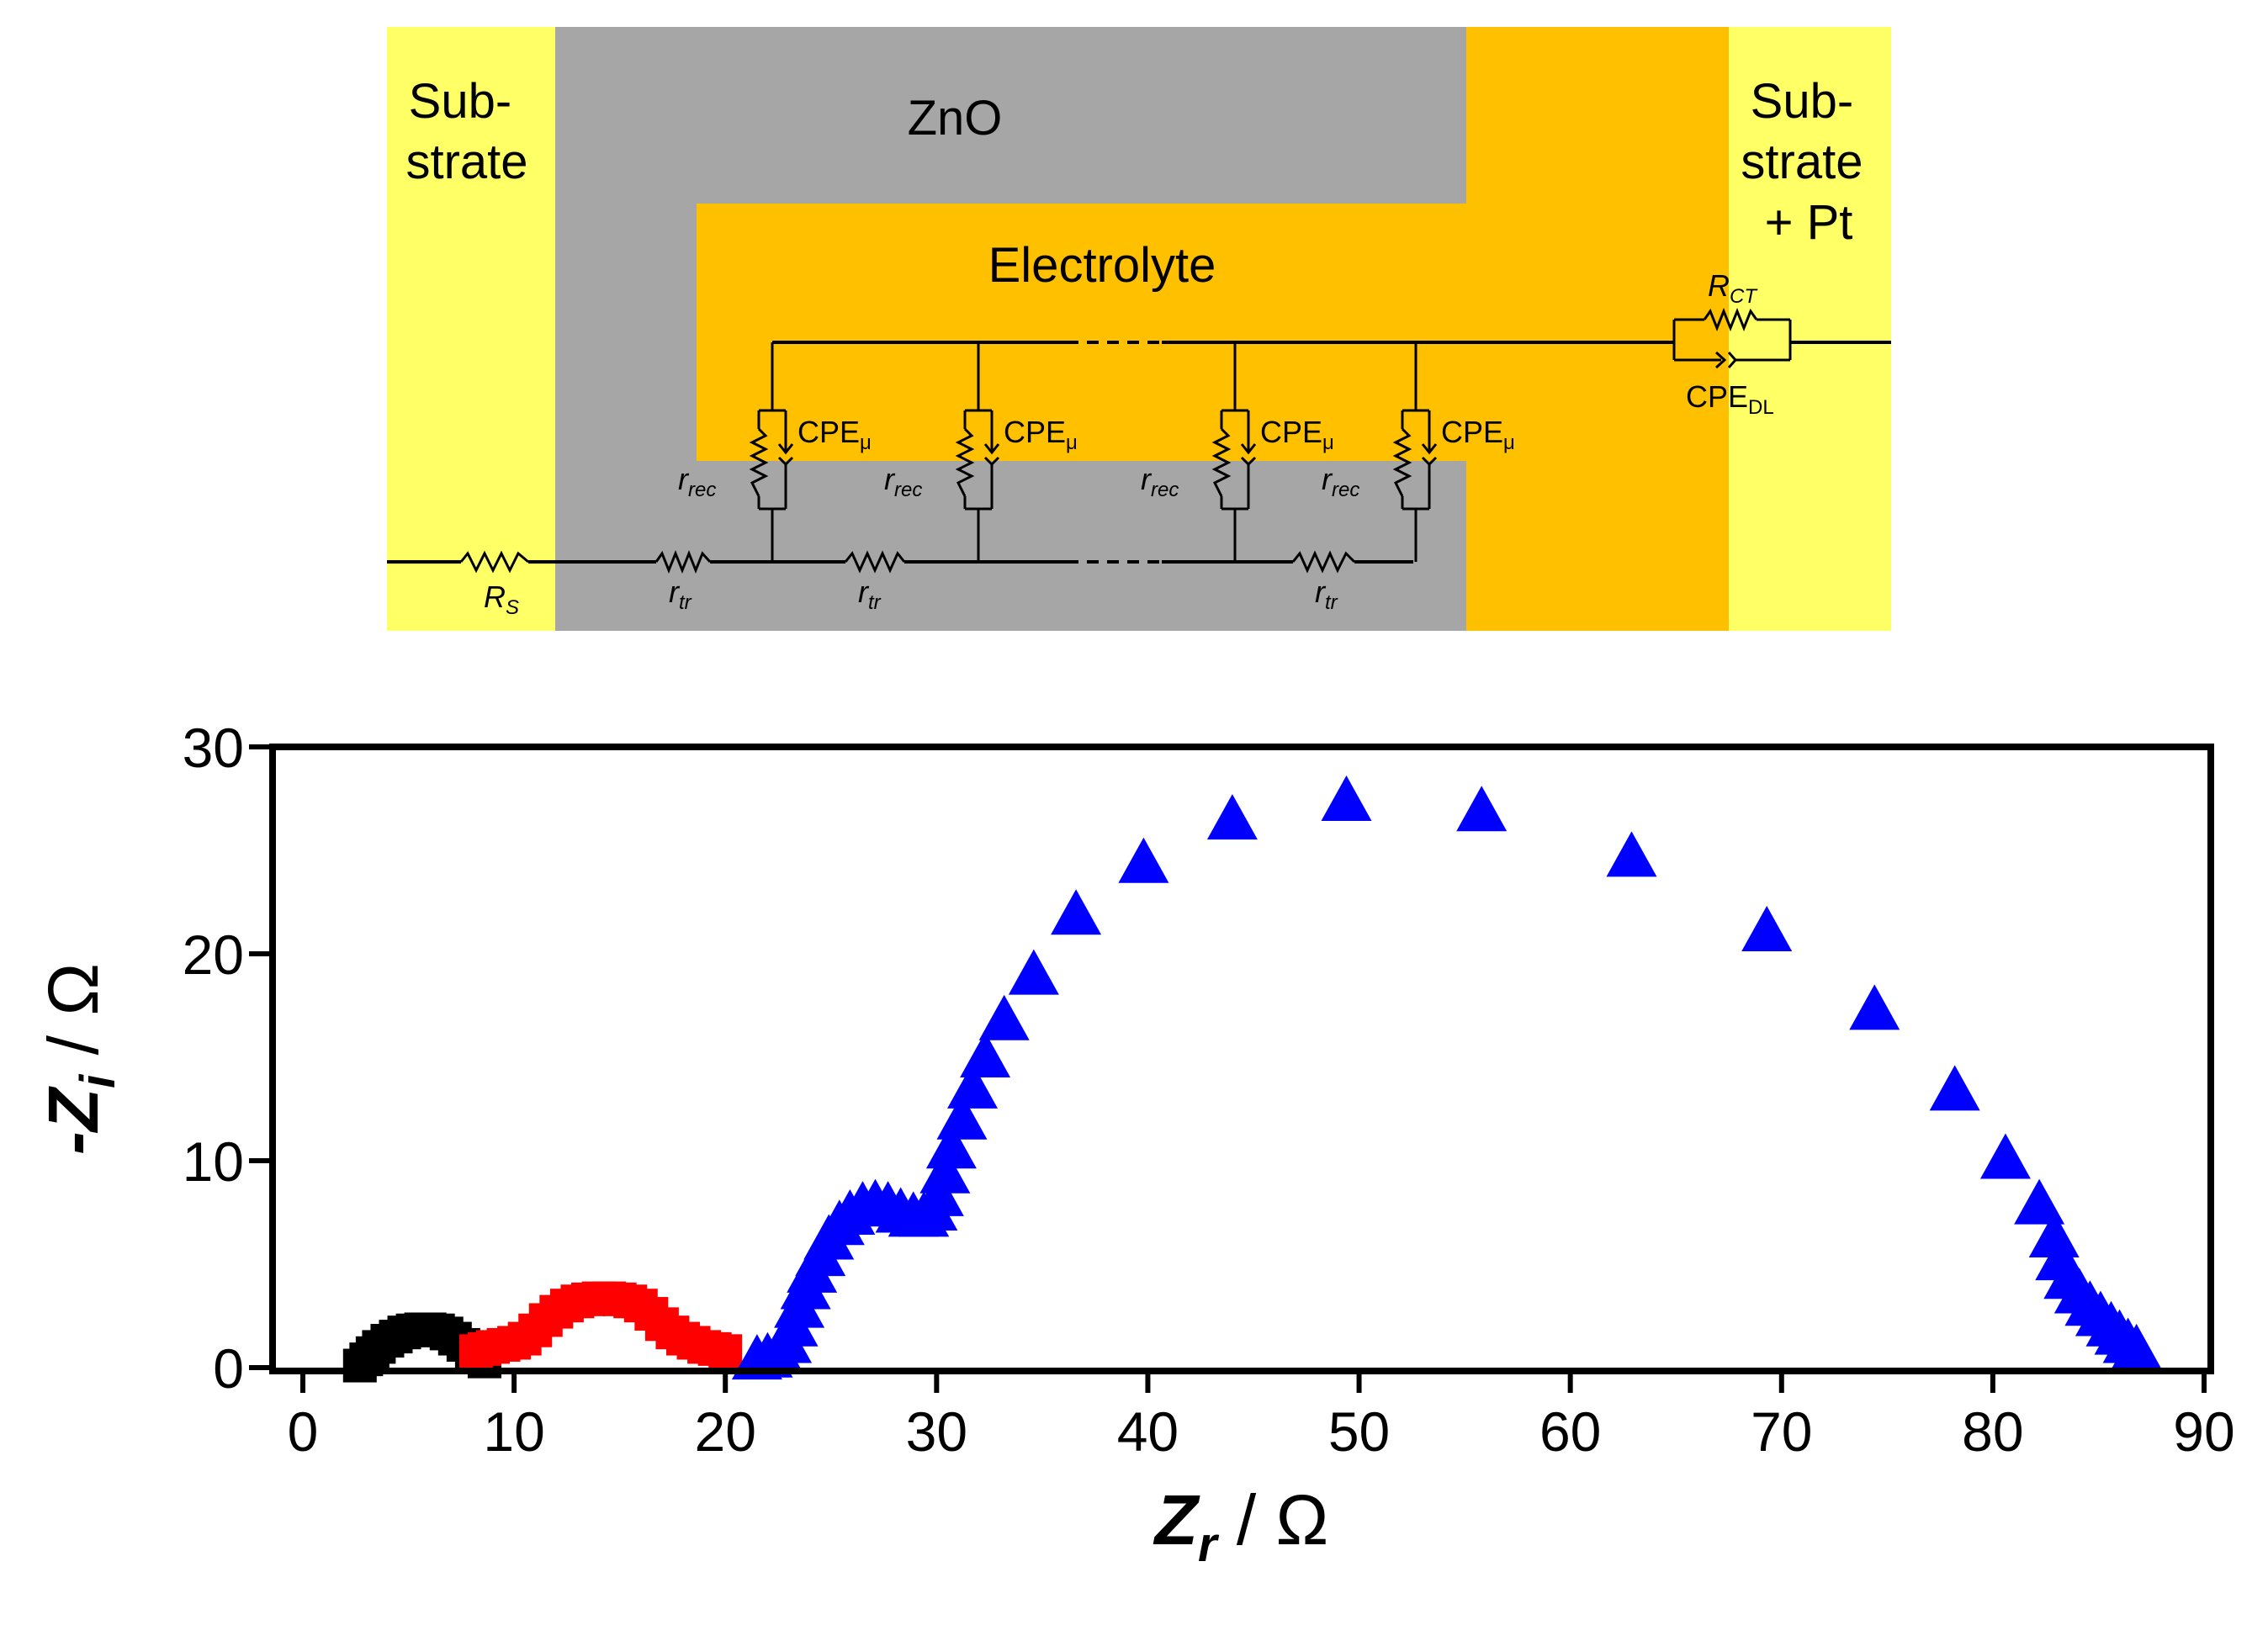 The image size is (2268, 1625). Describe the element at coordinates (494, 562) in the screenshot. I see `resistor-rs` at that location.